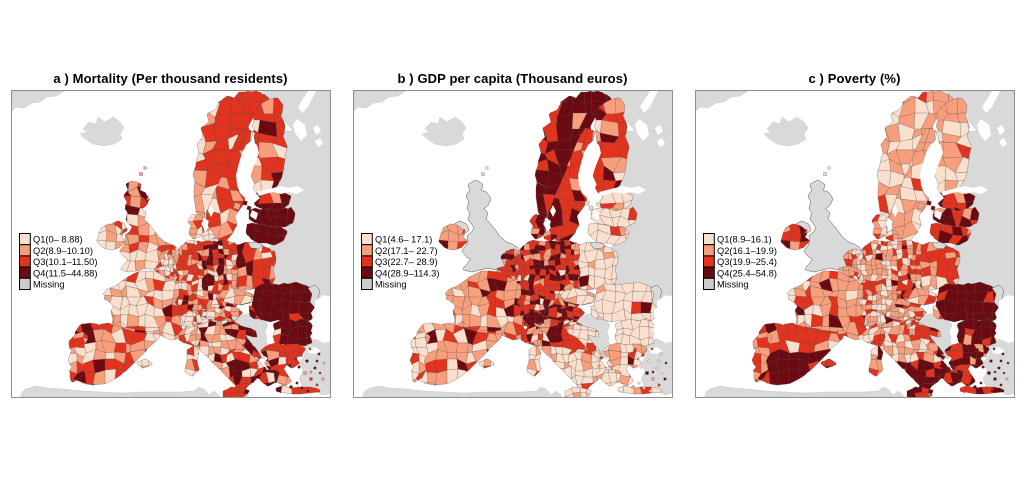  What do you see at coordinates (58, 239) in the screenshot?
I see `svg-text: Q1(0– 8.88)` at bounding box center [58, 239].